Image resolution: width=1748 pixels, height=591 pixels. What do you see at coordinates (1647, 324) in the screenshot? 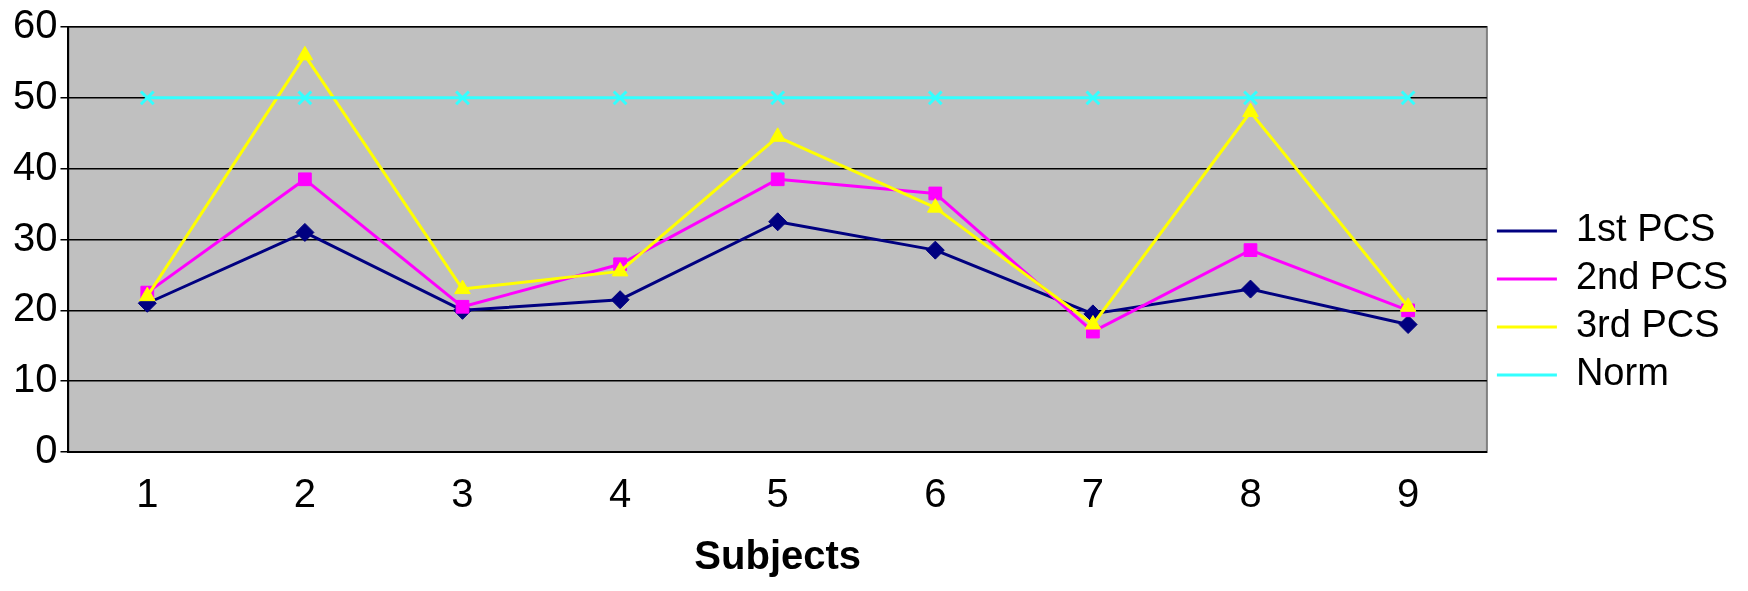
I see `legend-label: 3rd PCS` at bounding box center [1647, 324].